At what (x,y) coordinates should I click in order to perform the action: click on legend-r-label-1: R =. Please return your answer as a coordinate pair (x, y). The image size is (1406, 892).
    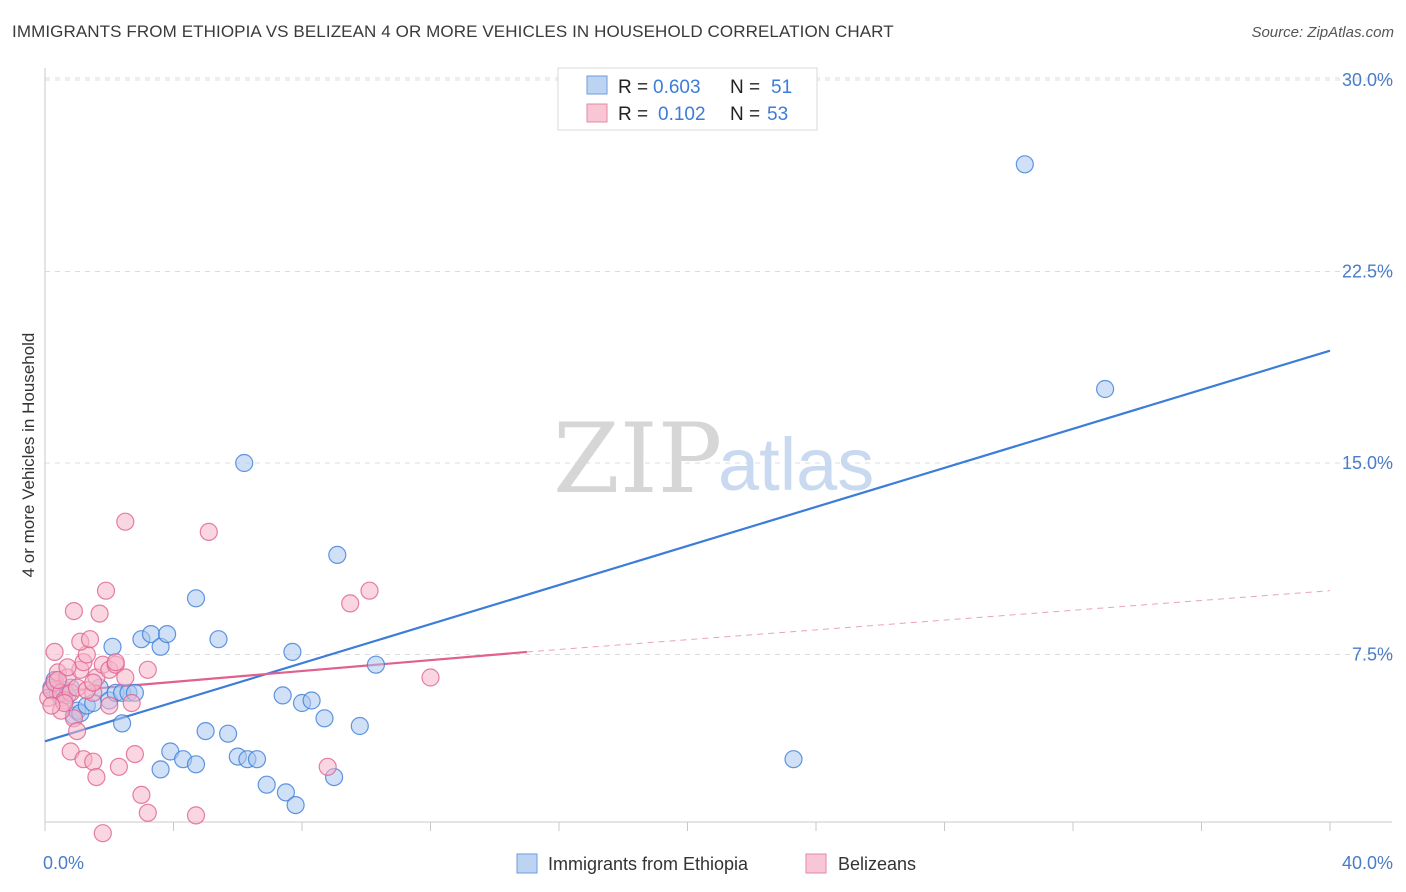
    Looking at the image, I should click on (633, 87).